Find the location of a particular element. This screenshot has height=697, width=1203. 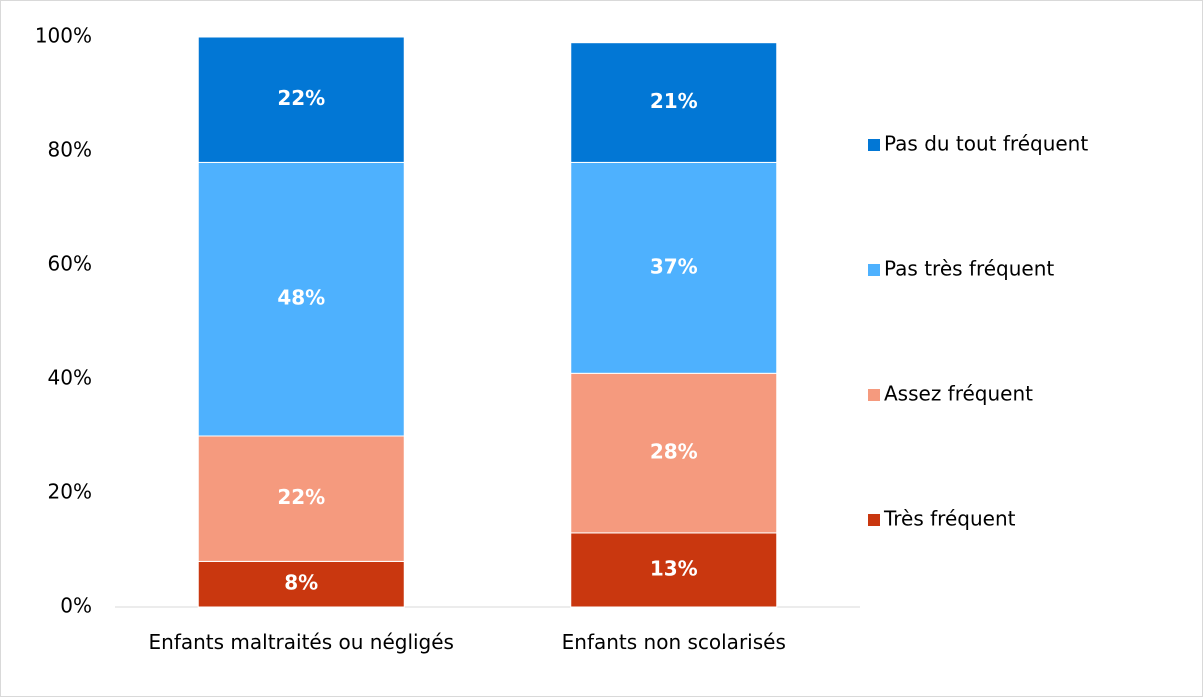

data-label: 8% is located at coordinates (301, 583).